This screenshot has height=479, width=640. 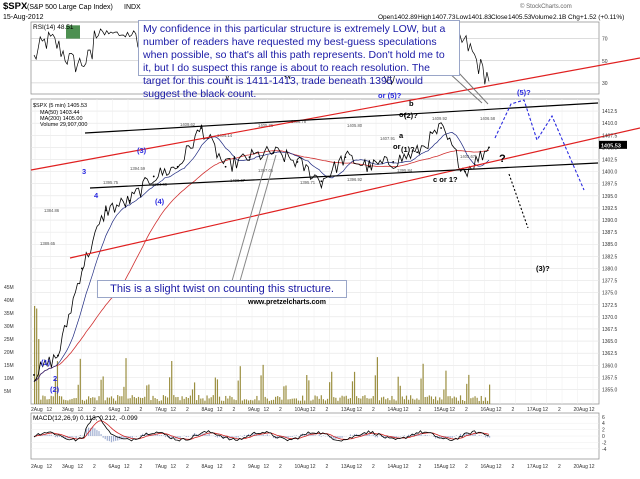 I want to click on pointer-top, so click(x=465, y=87).